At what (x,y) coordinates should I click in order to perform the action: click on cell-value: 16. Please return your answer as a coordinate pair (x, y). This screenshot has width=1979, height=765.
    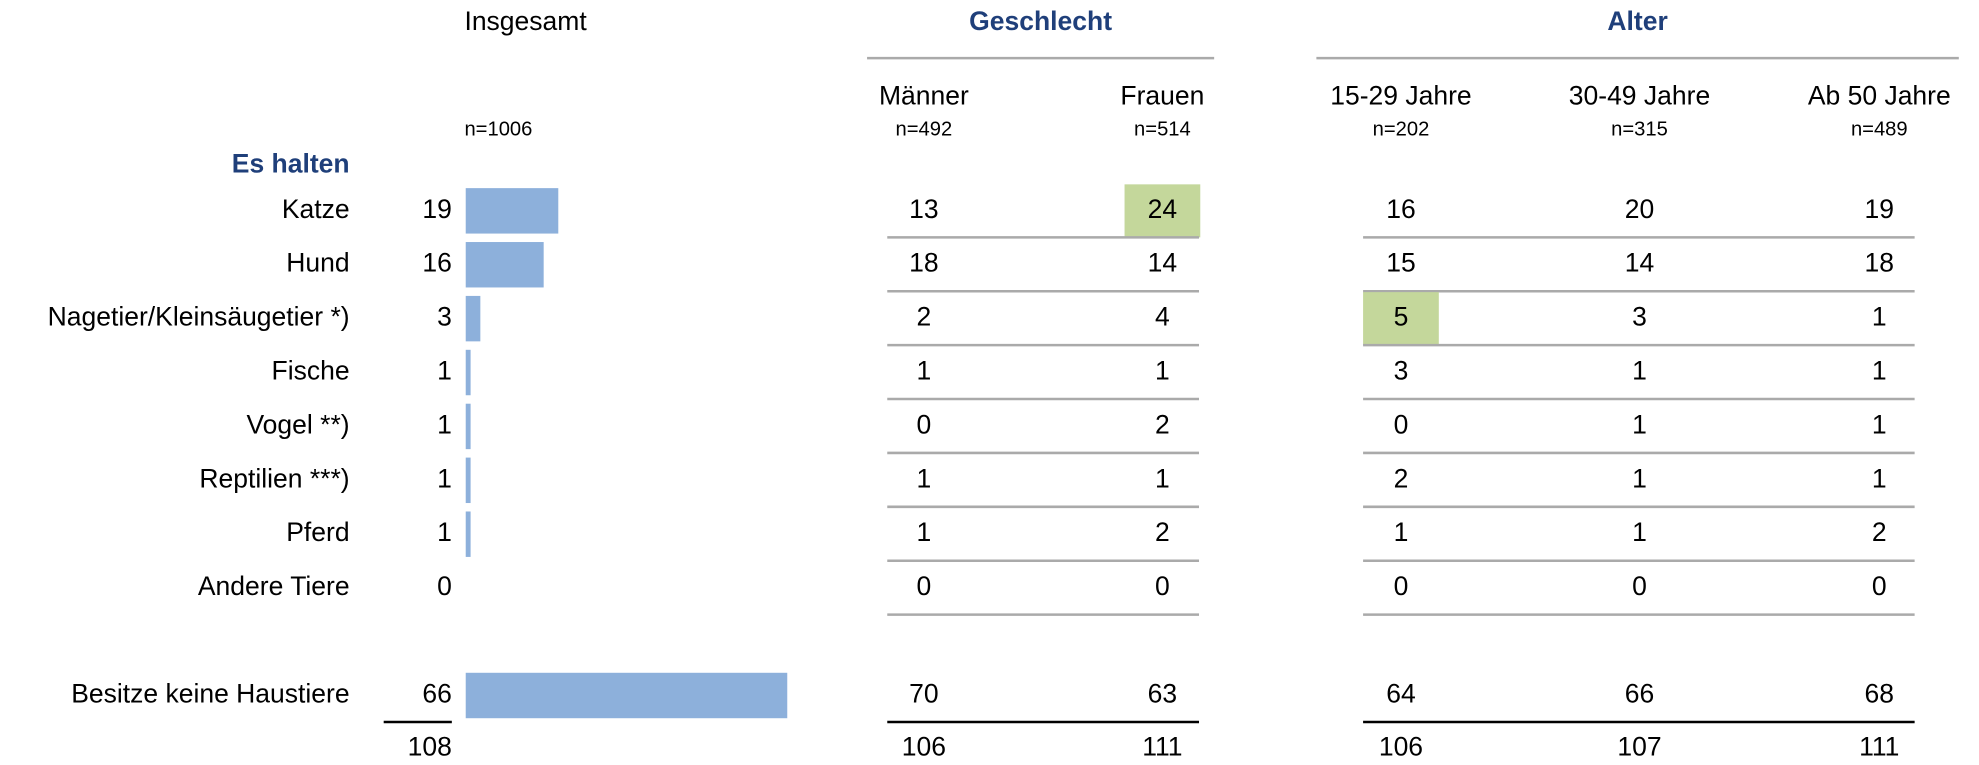
    Looking at the image, I should click on (1400, 209).